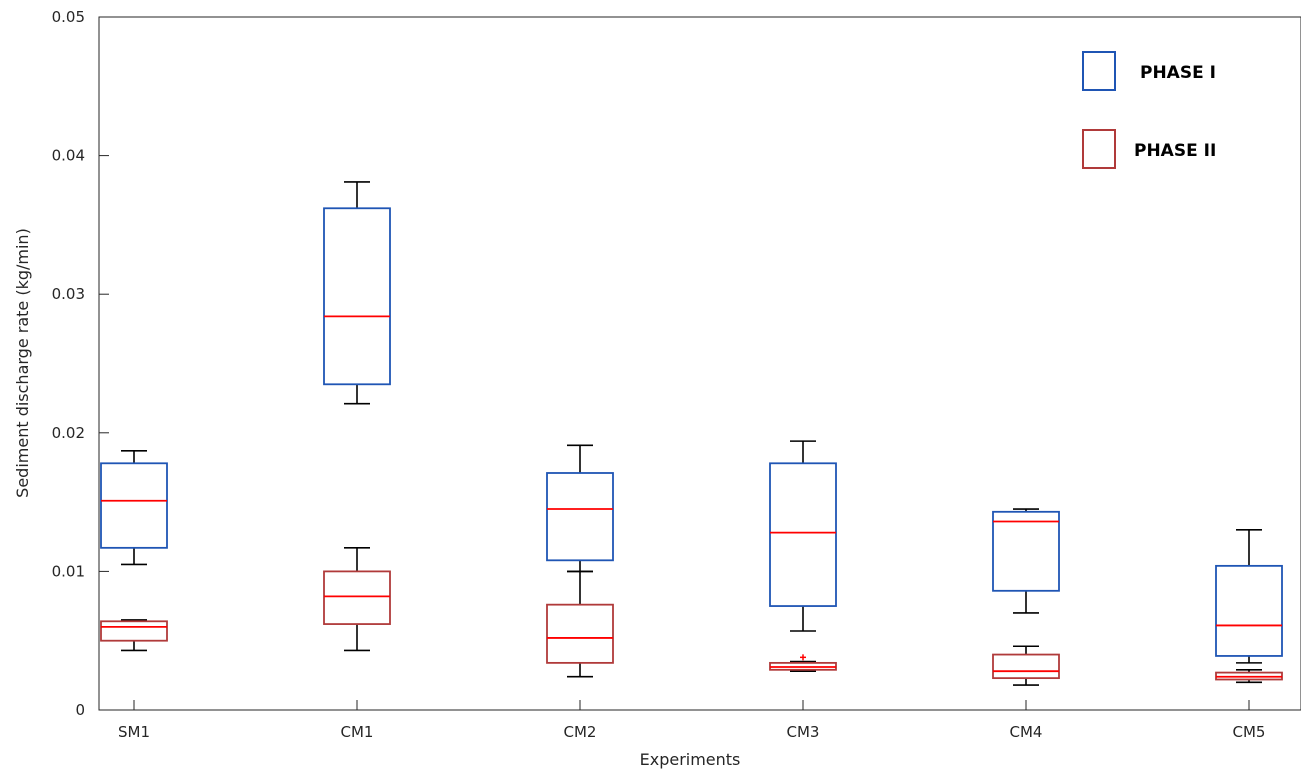 This screenshot has height=772, width=1301. I want to click on y-tick-label: 0.01, so click(68, 571).